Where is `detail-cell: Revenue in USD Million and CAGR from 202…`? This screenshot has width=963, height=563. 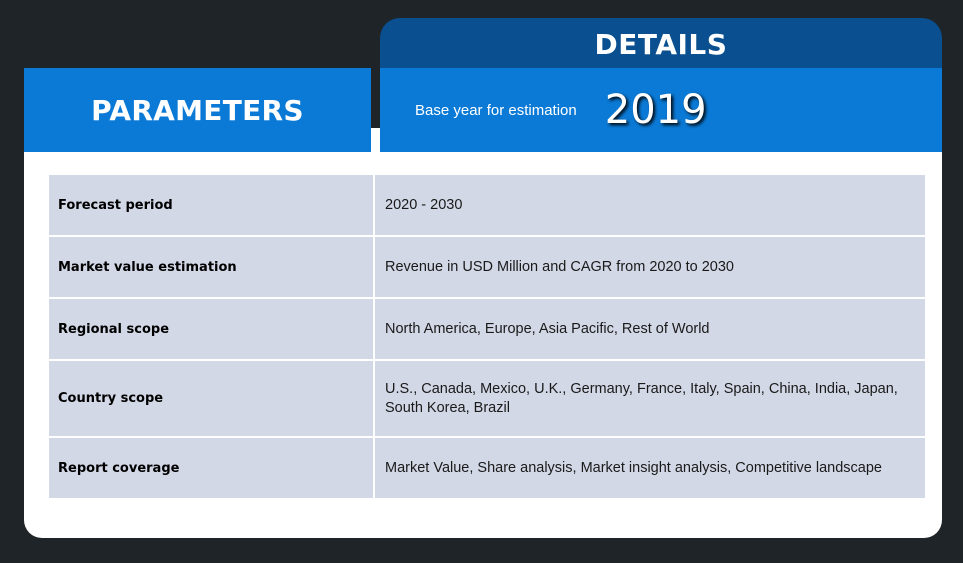 detail-cell: Revenue in USD Million and CAGR from 202… is located at coordinates (559, 266).